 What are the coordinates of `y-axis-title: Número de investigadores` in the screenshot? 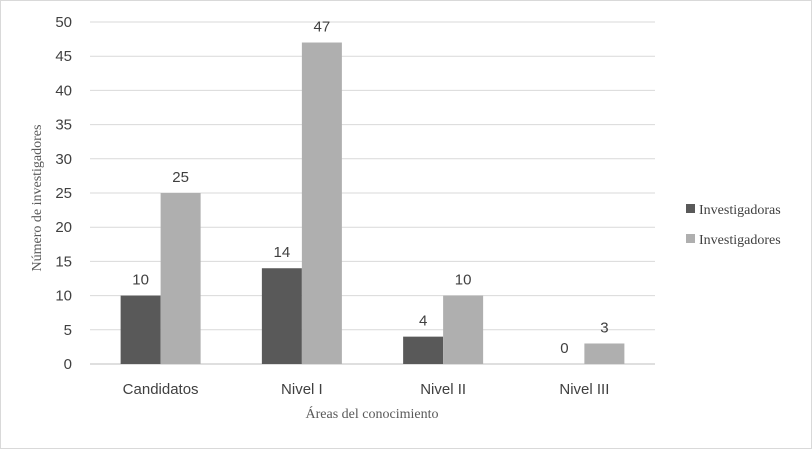 It's located at (37, 198).